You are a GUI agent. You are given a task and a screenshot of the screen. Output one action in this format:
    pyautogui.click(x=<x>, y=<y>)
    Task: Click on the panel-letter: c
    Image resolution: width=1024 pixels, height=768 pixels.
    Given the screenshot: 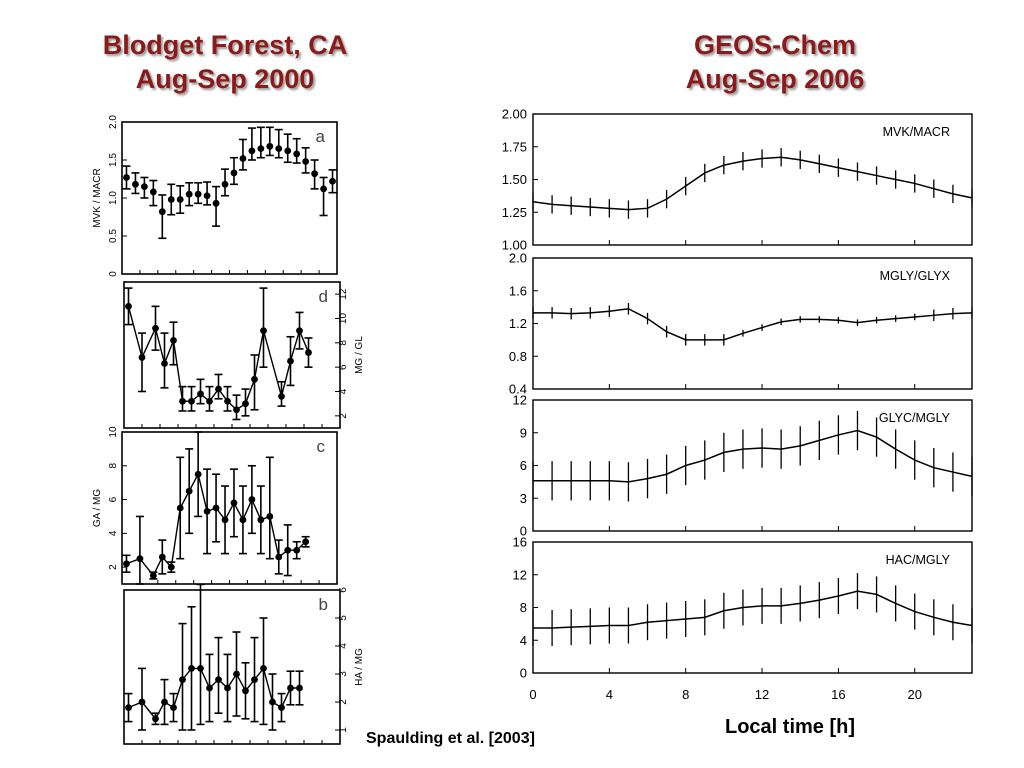 What is the action you would take?
    pyautogui.click(x=321, y=446)
    